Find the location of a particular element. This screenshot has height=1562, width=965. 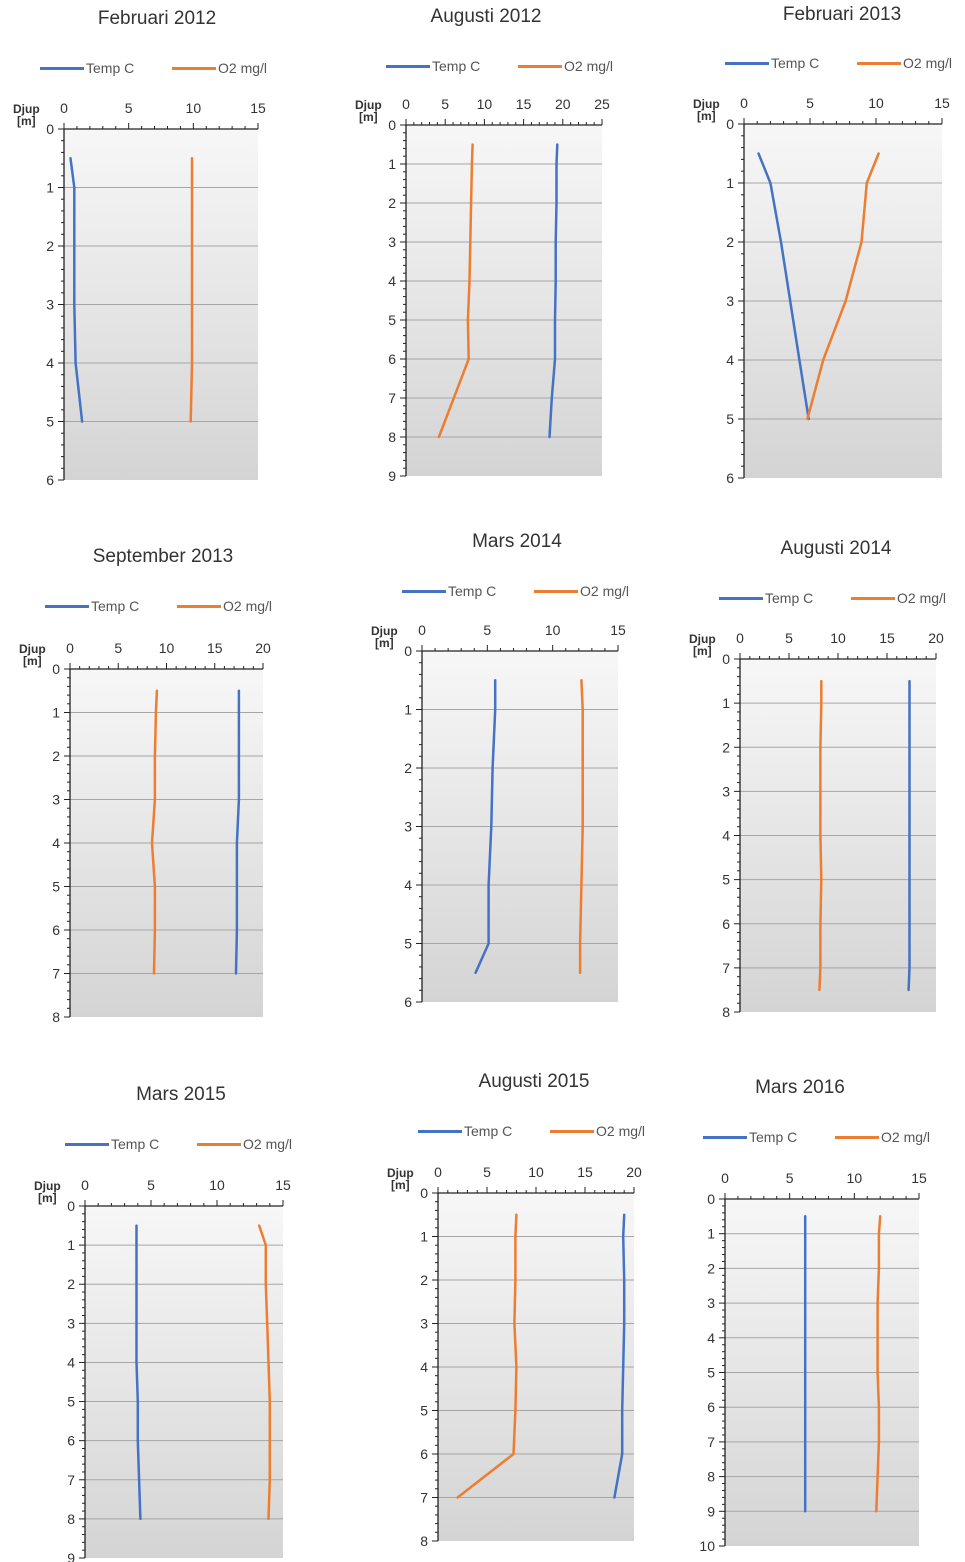

y-tick-label: 0 is located at coordinates (711, 1199).